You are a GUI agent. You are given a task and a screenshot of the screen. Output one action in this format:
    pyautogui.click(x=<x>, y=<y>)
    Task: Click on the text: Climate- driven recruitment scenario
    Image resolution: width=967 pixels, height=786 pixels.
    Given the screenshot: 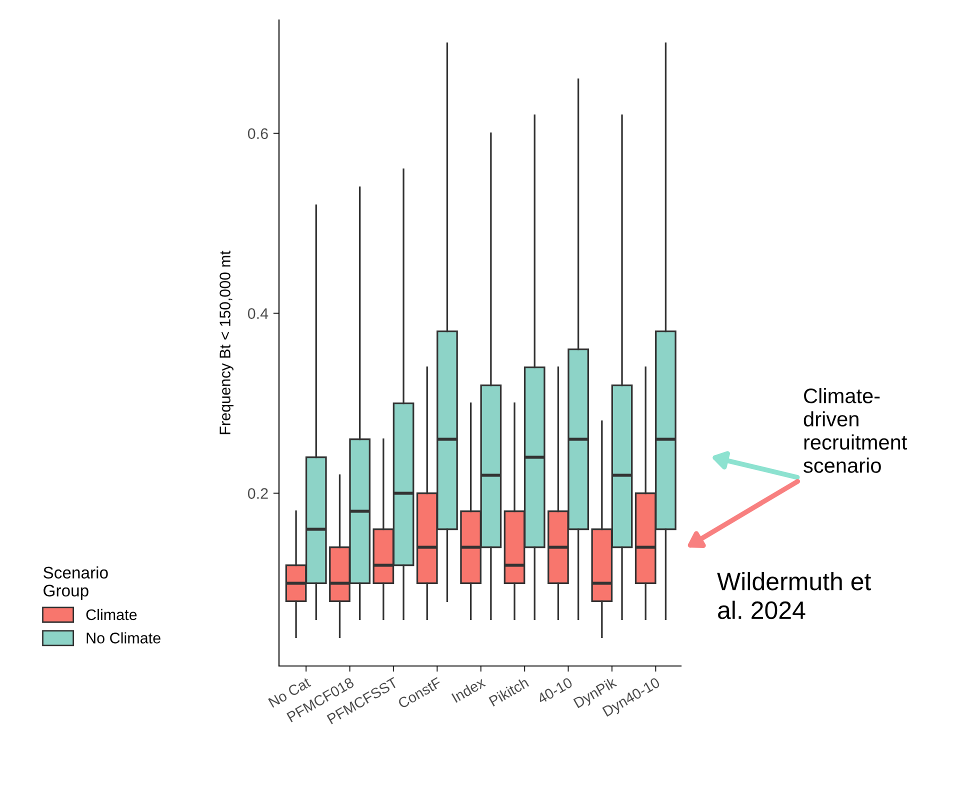 What is the action you would take?
    pyautogui.click(x=856, y=430)
    